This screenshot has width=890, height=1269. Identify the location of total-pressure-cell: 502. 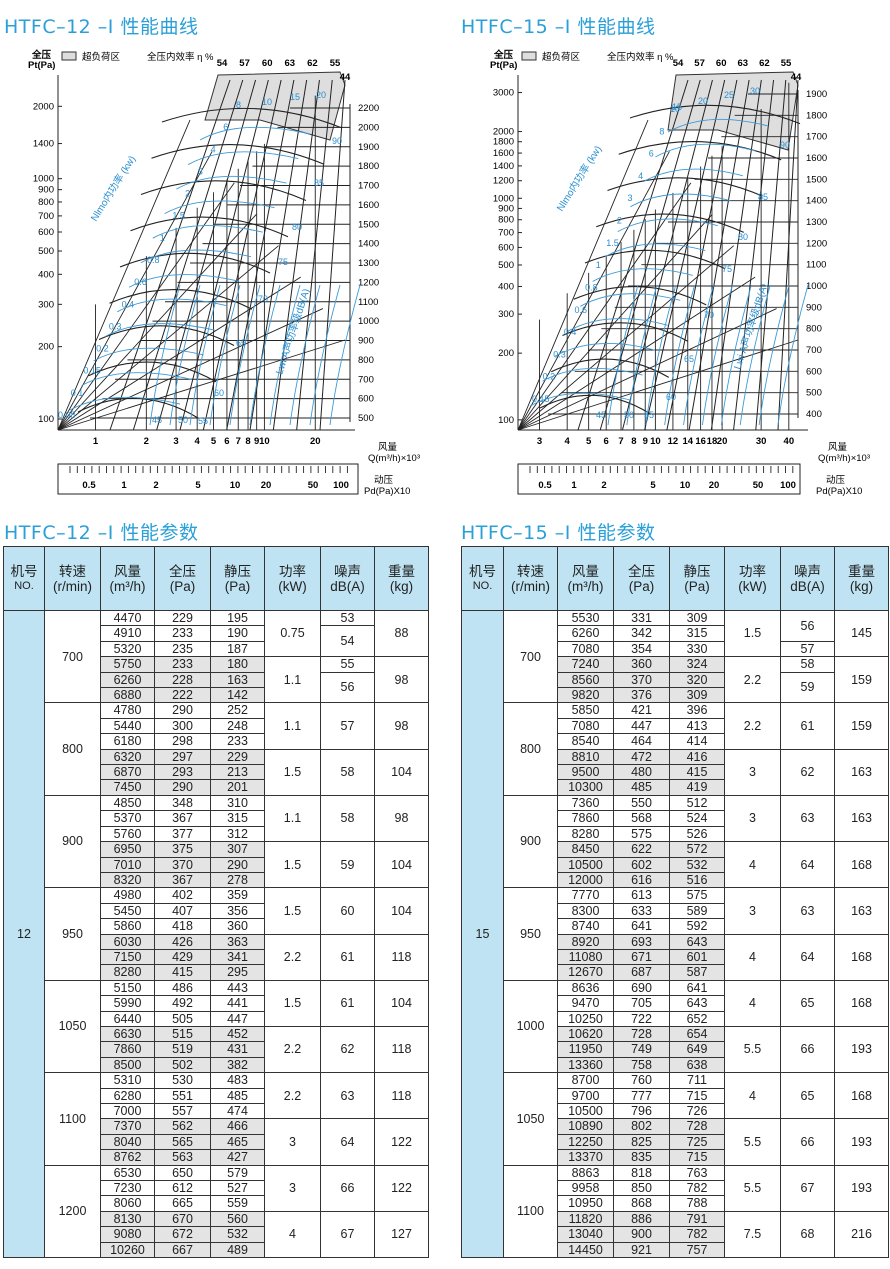
(182, 1065).